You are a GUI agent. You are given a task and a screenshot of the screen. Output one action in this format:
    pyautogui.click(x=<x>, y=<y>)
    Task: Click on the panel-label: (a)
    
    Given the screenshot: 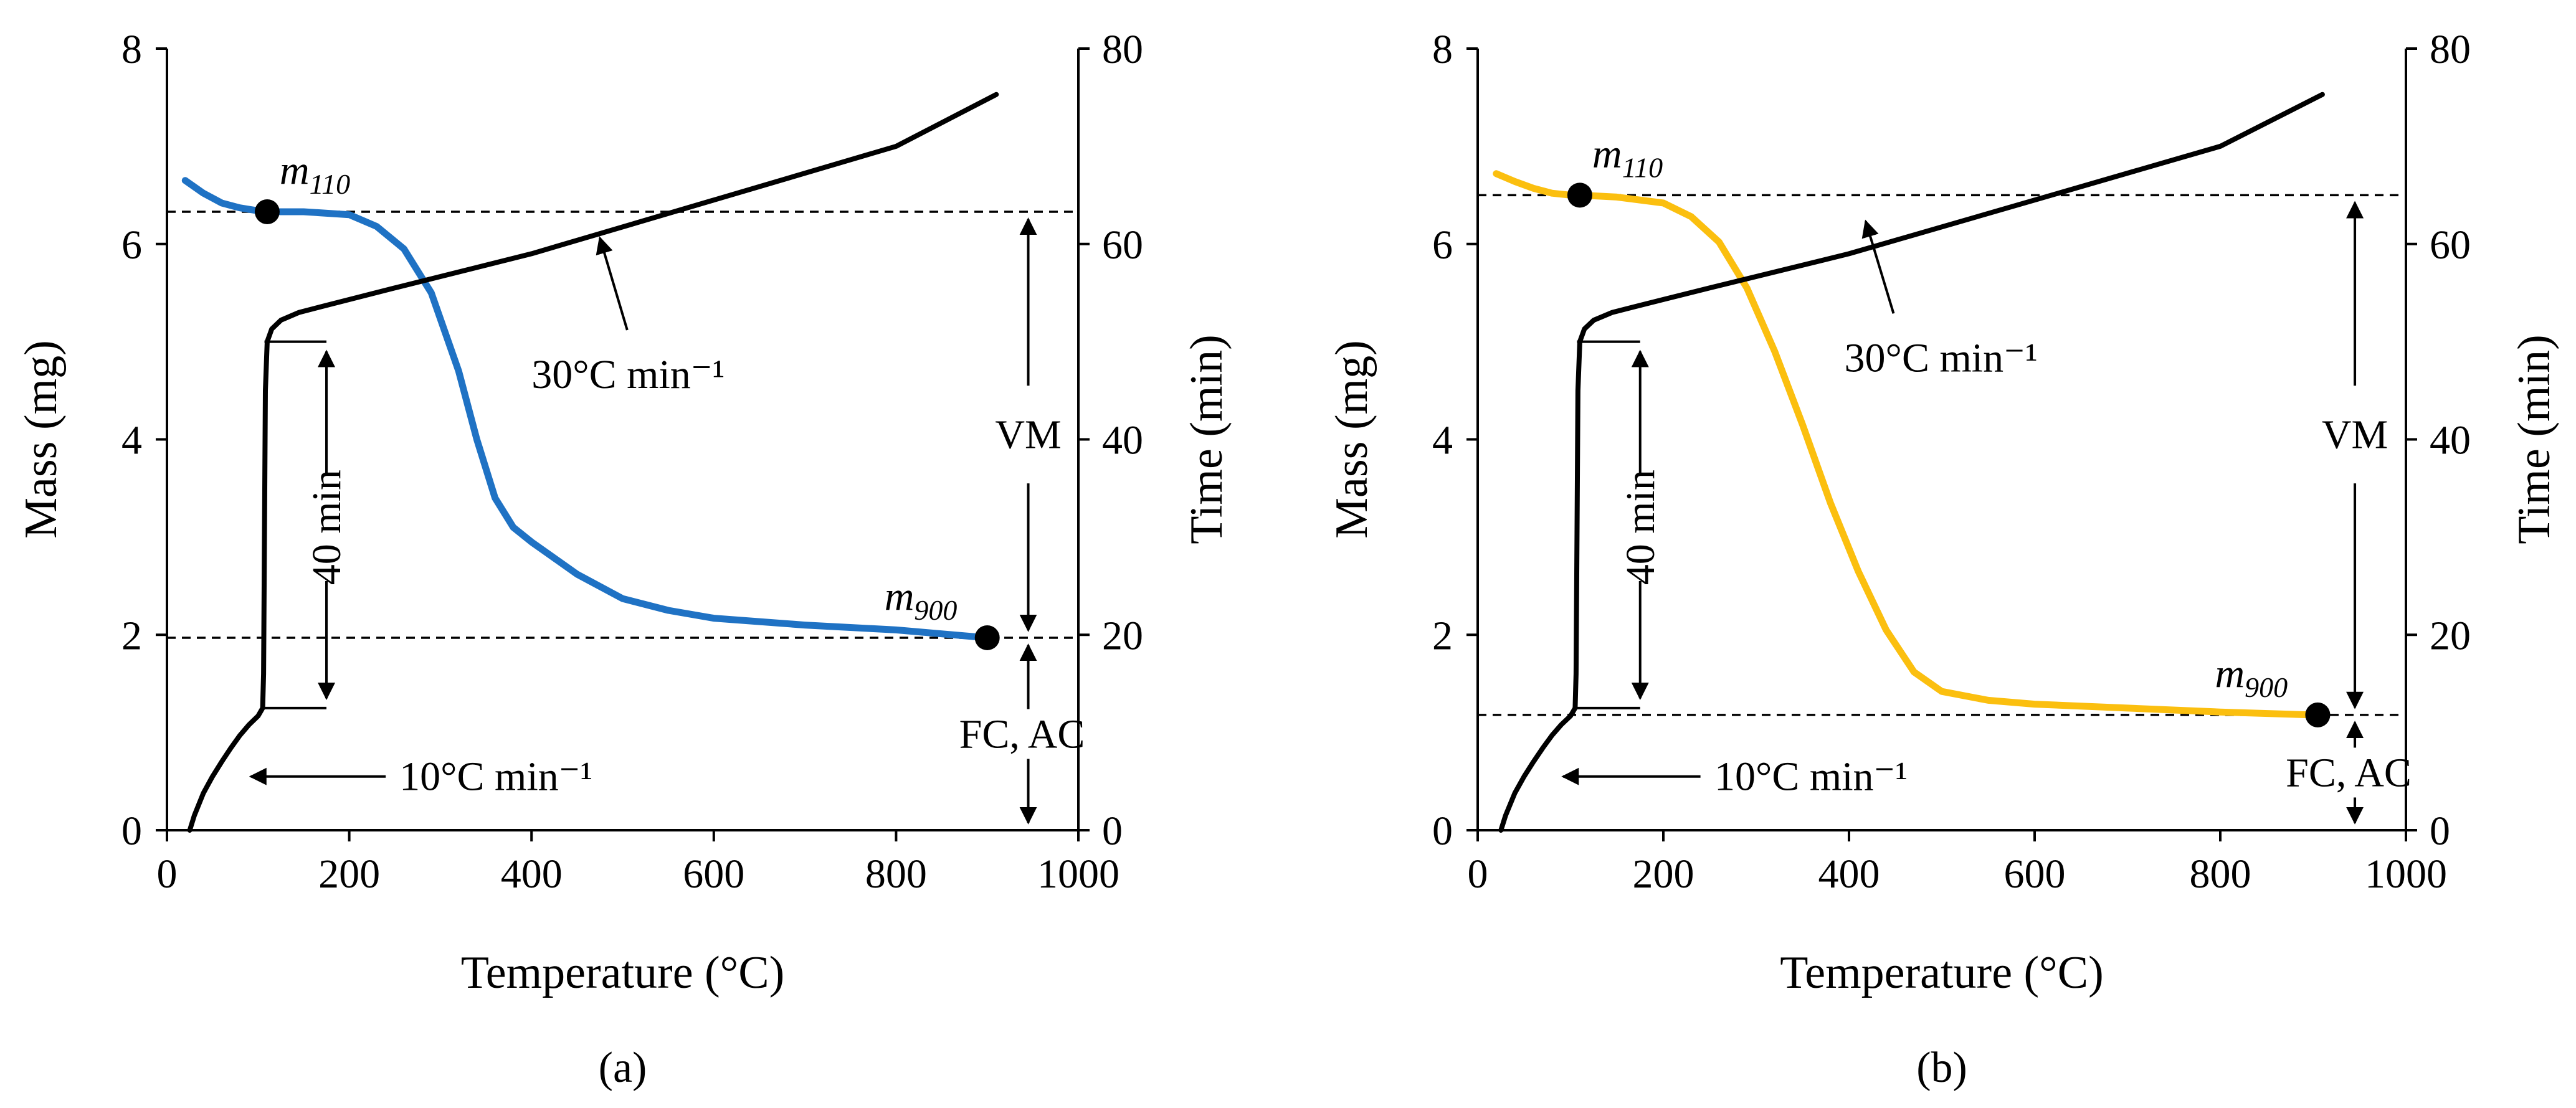 What is the action you would take?
    pyautogui.click(x=623, y=1068)
    